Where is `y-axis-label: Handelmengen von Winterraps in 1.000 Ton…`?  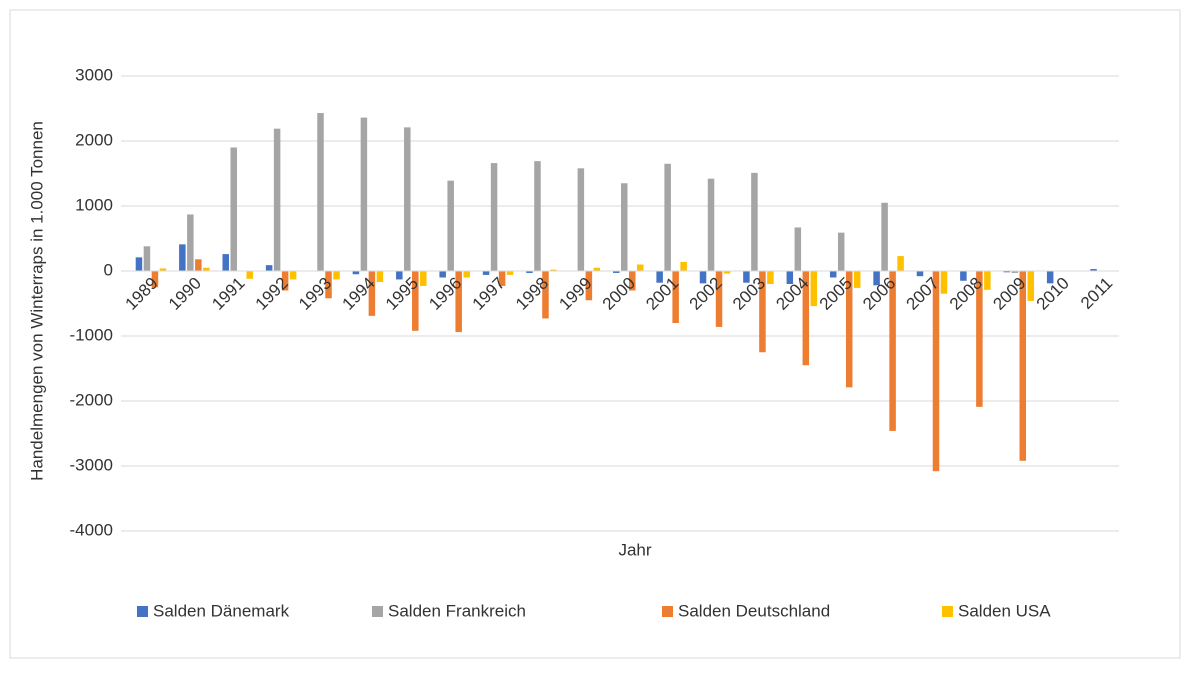 y-axis-label: Handelmengen von Winterraps in 1.000 Ton… is located at coordinates (36, 301).